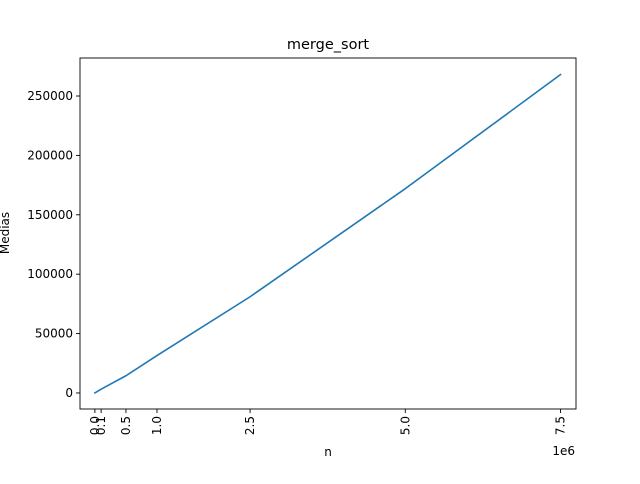 The height and width of the screenshot is (484, 640). What do you see at coordinates (50, 155) in the screenshot?
I see `y-tick-label: 200000` at bounding box center [50, 155].